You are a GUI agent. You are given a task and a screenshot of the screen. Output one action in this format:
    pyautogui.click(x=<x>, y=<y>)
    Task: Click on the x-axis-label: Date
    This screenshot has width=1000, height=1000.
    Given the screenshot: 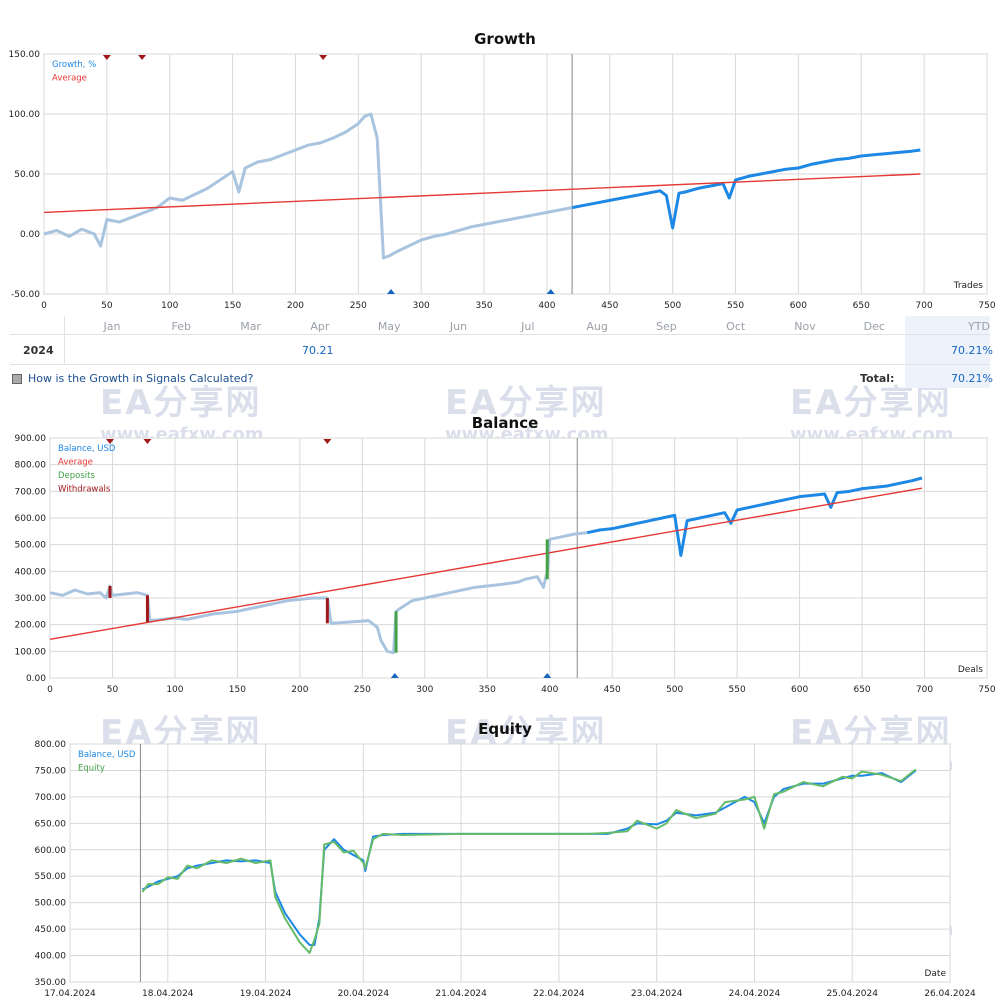 What is the action you would take?
    pyautogui.click(x=935, y=974)
    